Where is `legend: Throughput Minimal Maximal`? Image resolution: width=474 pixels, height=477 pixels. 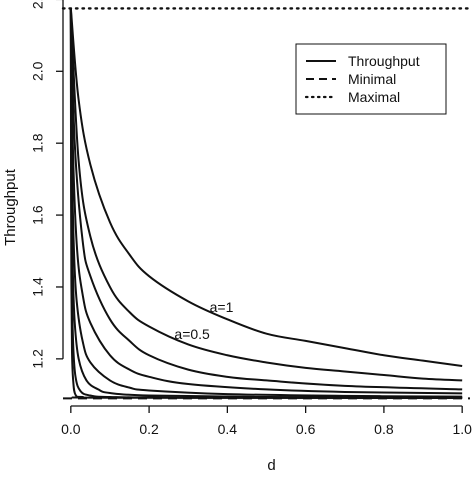 legend: Throughput Minimal Maximal is located at coordinates (371, 79).